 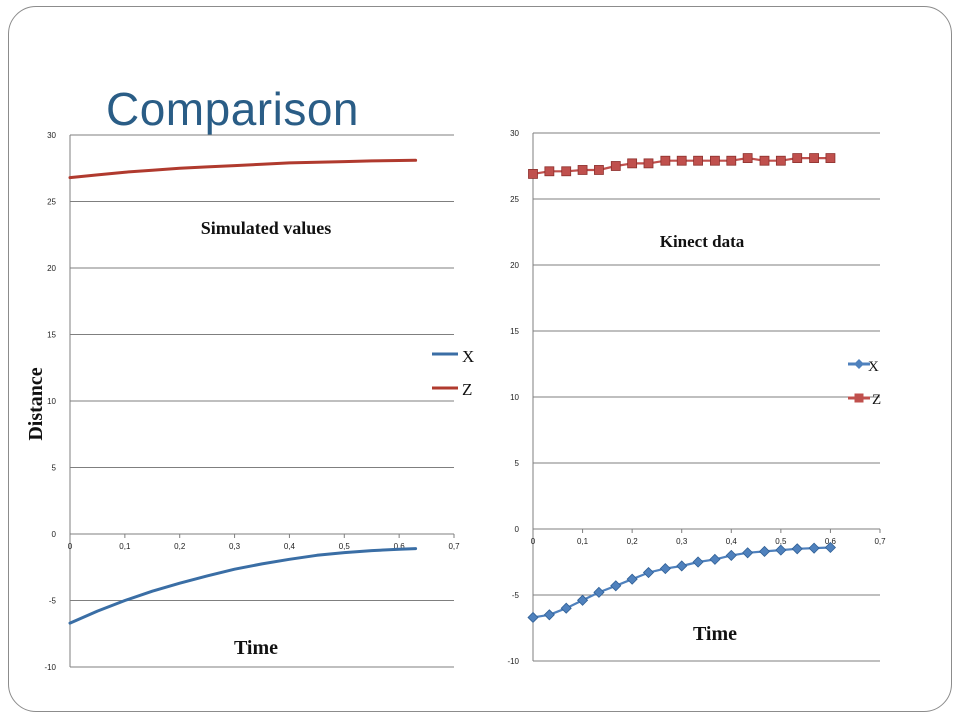 I want to click on chart-title: Simulated values, so click(x=266, y=228).